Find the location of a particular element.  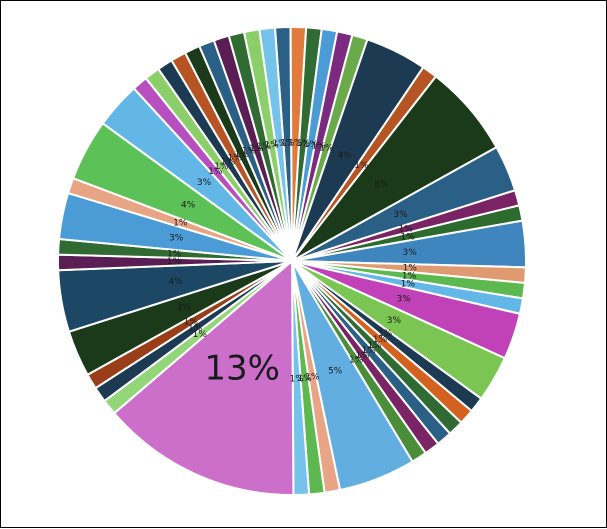

slice-label-38: 4% is located at coordinates (188, 205).